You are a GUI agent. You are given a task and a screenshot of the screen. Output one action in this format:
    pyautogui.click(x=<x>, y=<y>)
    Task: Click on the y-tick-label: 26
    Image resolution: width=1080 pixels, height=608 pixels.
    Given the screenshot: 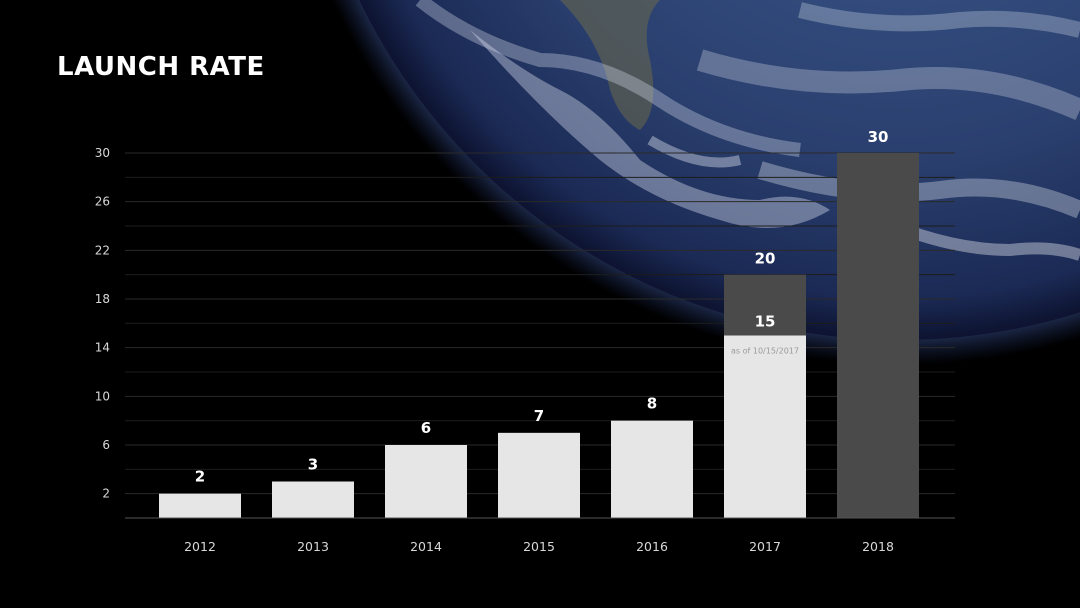 What is the action you would take?
    pyautogui.click(x=102, y=202)
    